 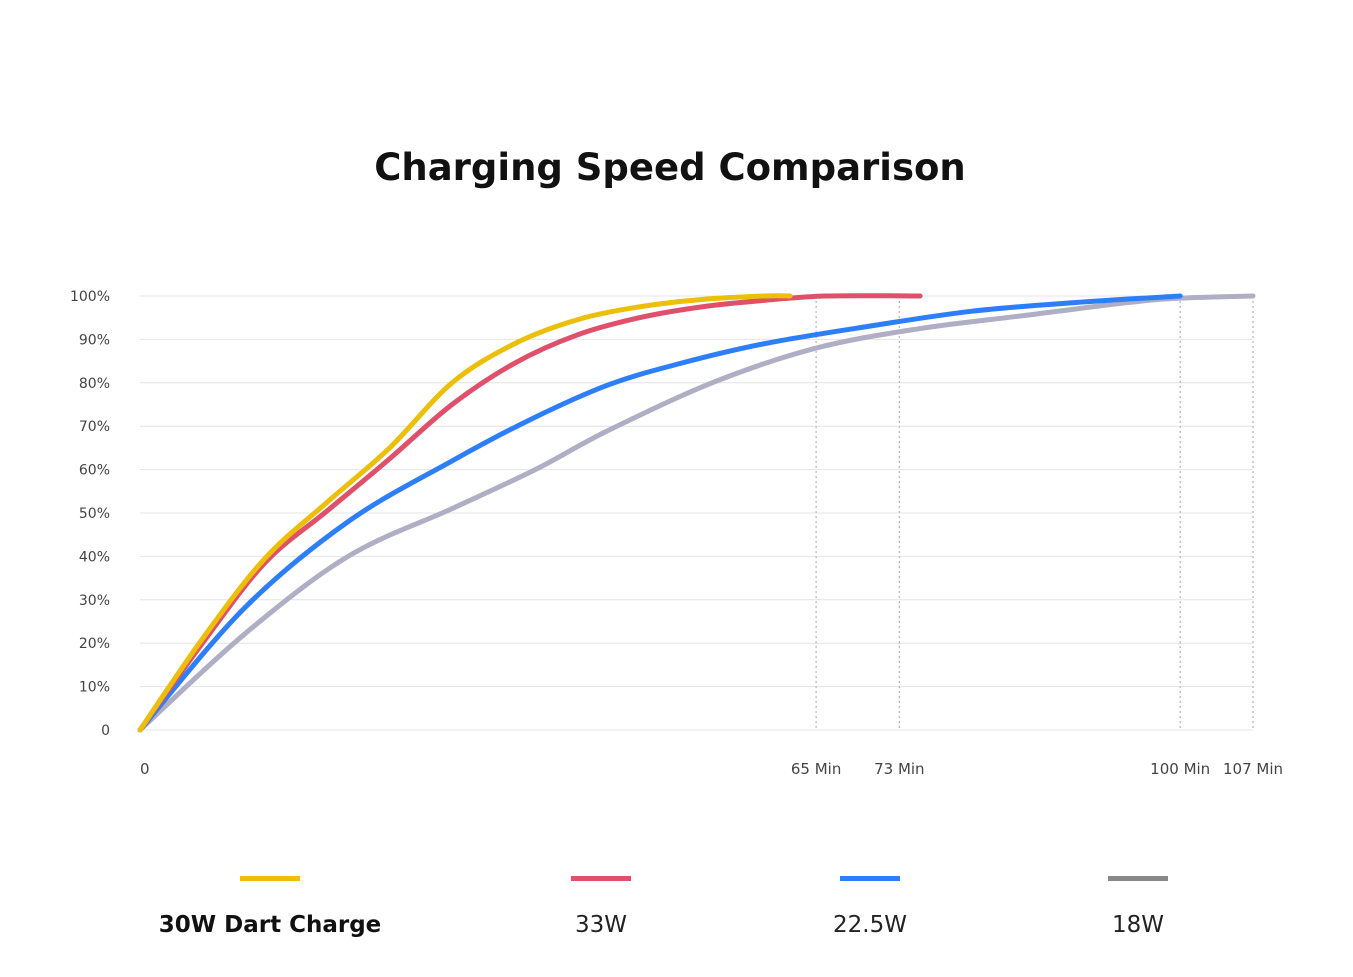 I want to click on x-tick-label: 107 Min, so click(x=1253, y=769).